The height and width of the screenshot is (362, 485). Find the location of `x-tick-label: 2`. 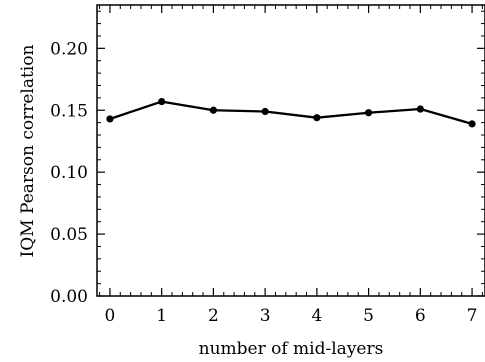

x-tick-label: 2 is located at coordinates (213, 316).